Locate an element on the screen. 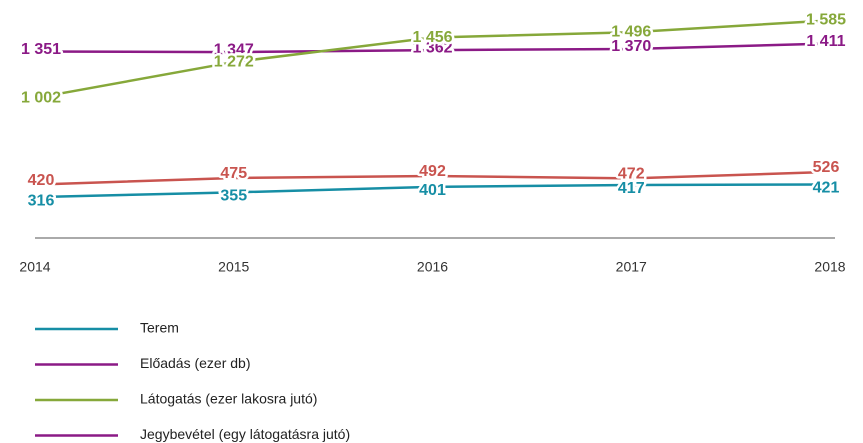 The height and width of the screenshot is (443, 863). data-label: 475 is located at coordinates (233, 173).